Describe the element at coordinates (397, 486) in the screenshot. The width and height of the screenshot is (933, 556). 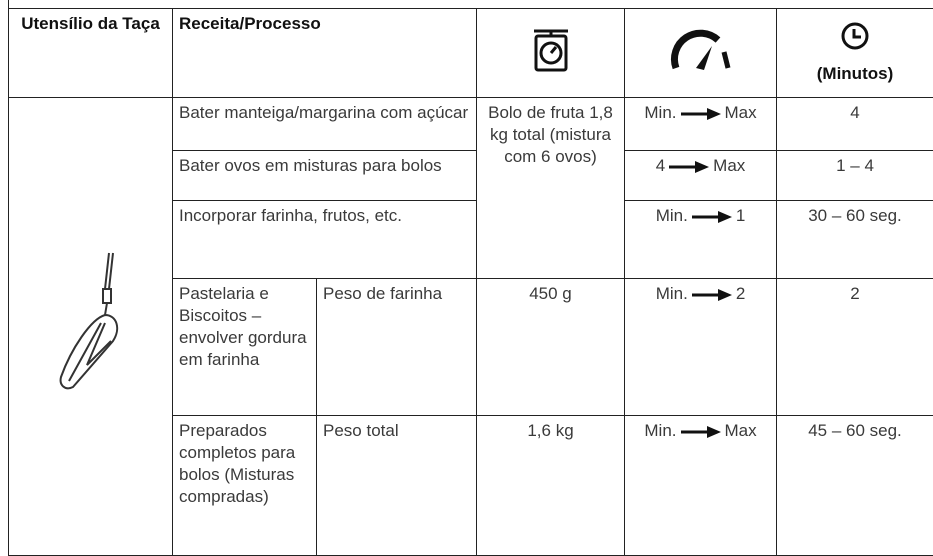
I see `detail-cell: Peso total` at that location.